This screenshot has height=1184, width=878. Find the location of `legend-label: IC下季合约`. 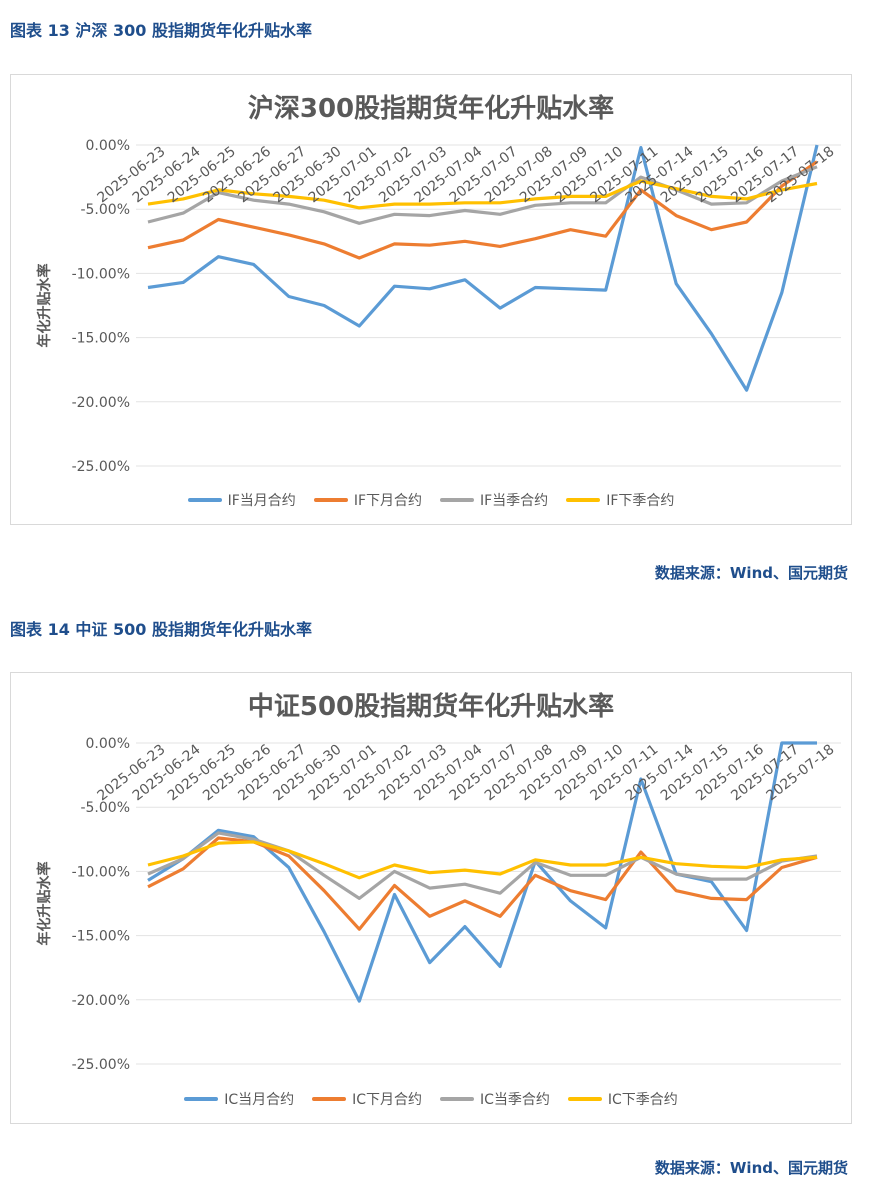

legend-label: IC下季合约 is located at coordinates (642, 1100).